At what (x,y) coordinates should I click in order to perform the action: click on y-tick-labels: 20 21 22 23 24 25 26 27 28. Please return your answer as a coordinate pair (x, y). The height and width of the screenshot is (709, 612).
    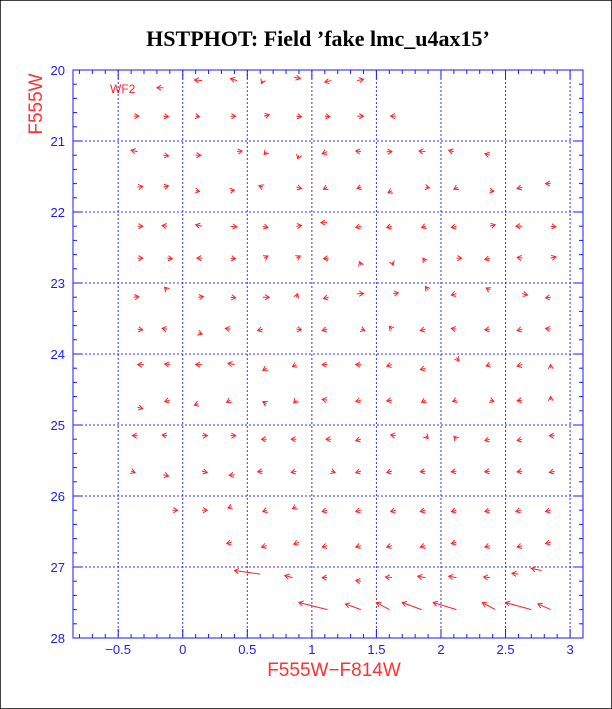
    Looking at the image, I should click on (58, 354).